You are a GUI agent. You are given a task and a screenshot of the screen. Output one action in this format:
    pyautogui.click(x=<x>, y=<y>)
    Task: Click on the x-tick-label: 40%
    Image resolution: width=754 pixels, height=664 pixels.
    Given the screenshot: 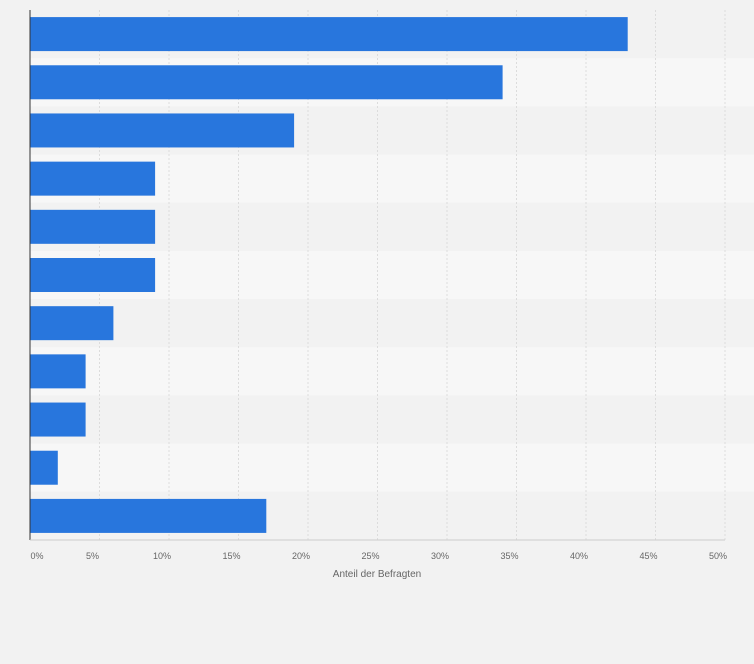 What is the action you would take?
    pyautogui.click(x=579, y=556)
    